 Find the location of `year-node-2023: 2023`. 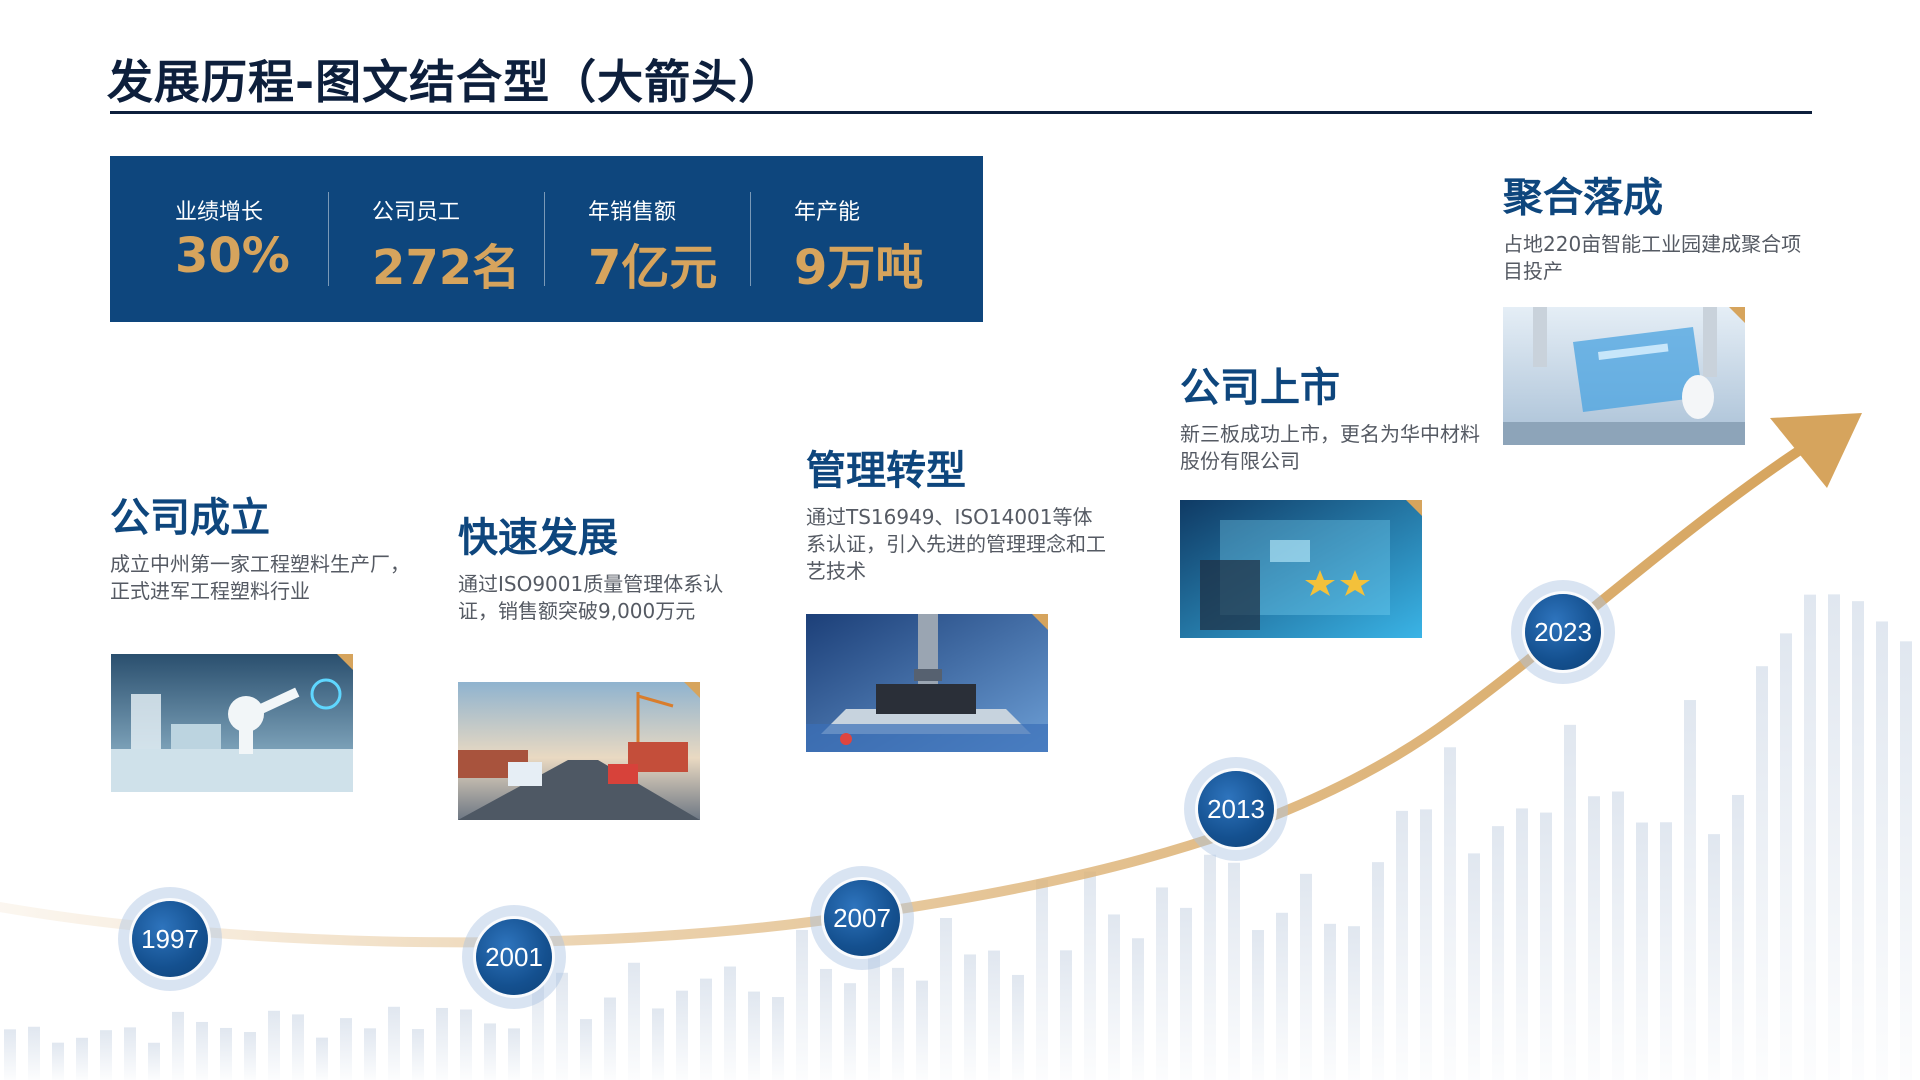

year-node-2023: 2023 is located at coordinates (1563, 632).